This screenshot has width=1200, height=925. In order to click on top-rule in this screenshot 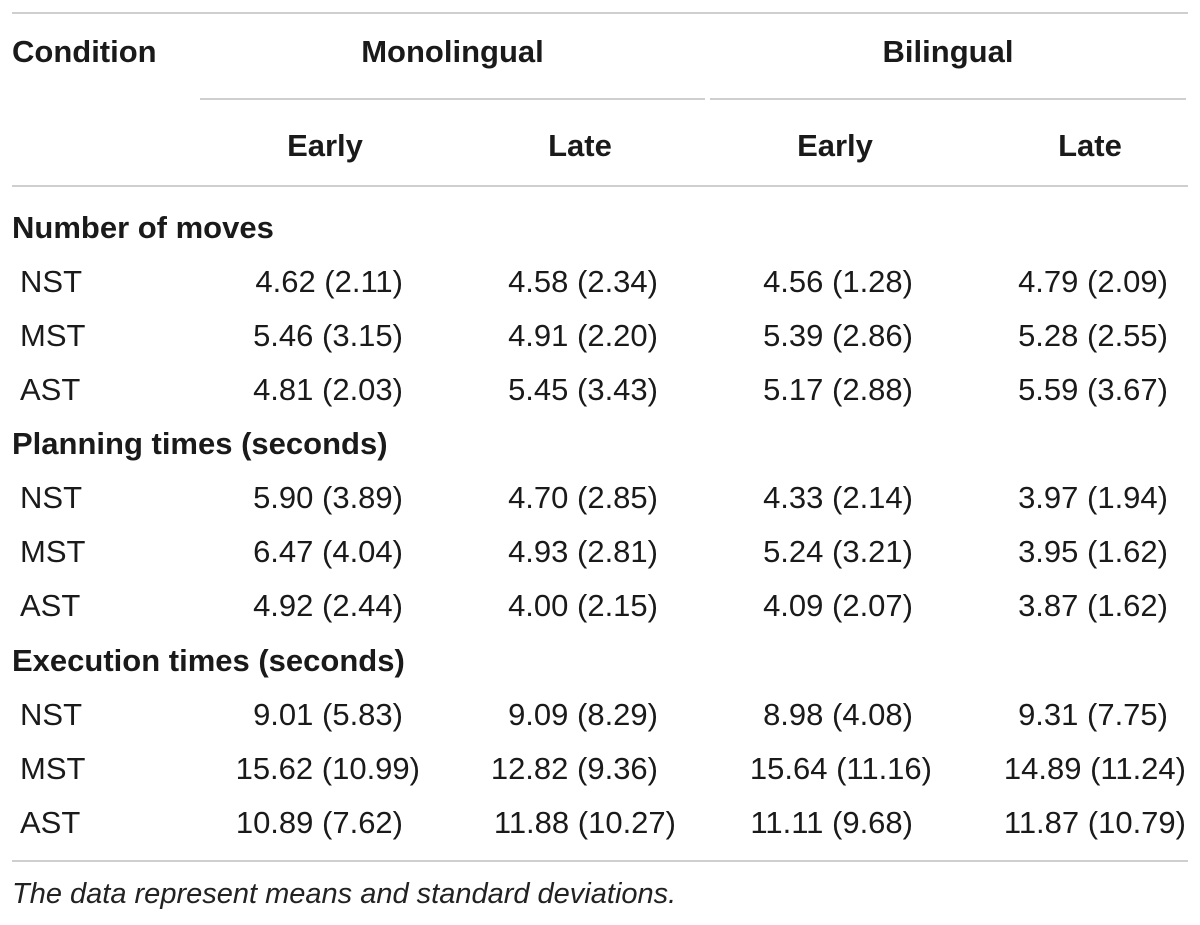, I will do `click(600, 13)`.